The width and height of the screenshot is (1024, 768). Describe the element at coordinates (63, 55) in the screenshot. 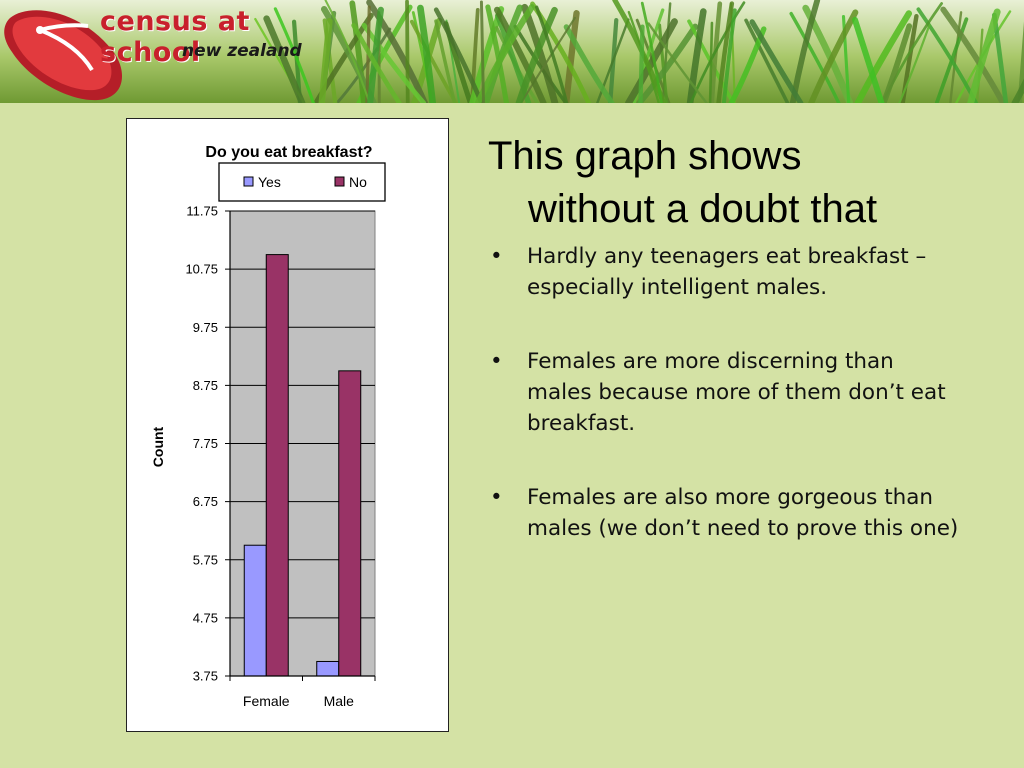

I see `jandal-logo-icon` at that location.